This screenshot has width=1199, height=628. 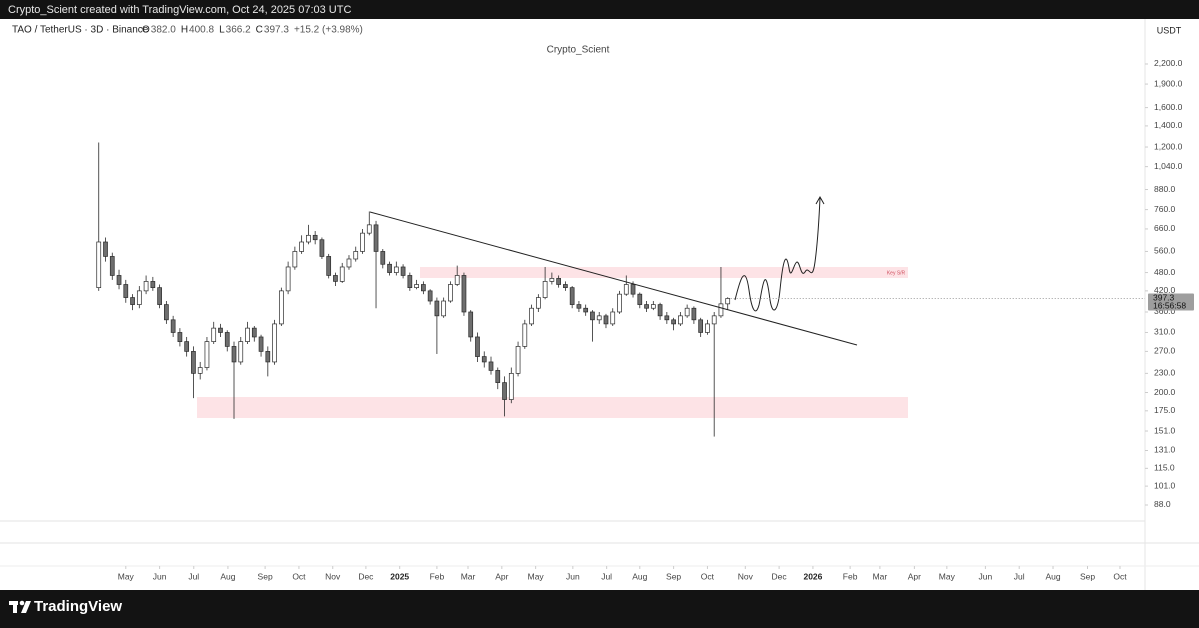 I want to click on y-tick-label: 1,040.0, so click(x=1168, y=166).